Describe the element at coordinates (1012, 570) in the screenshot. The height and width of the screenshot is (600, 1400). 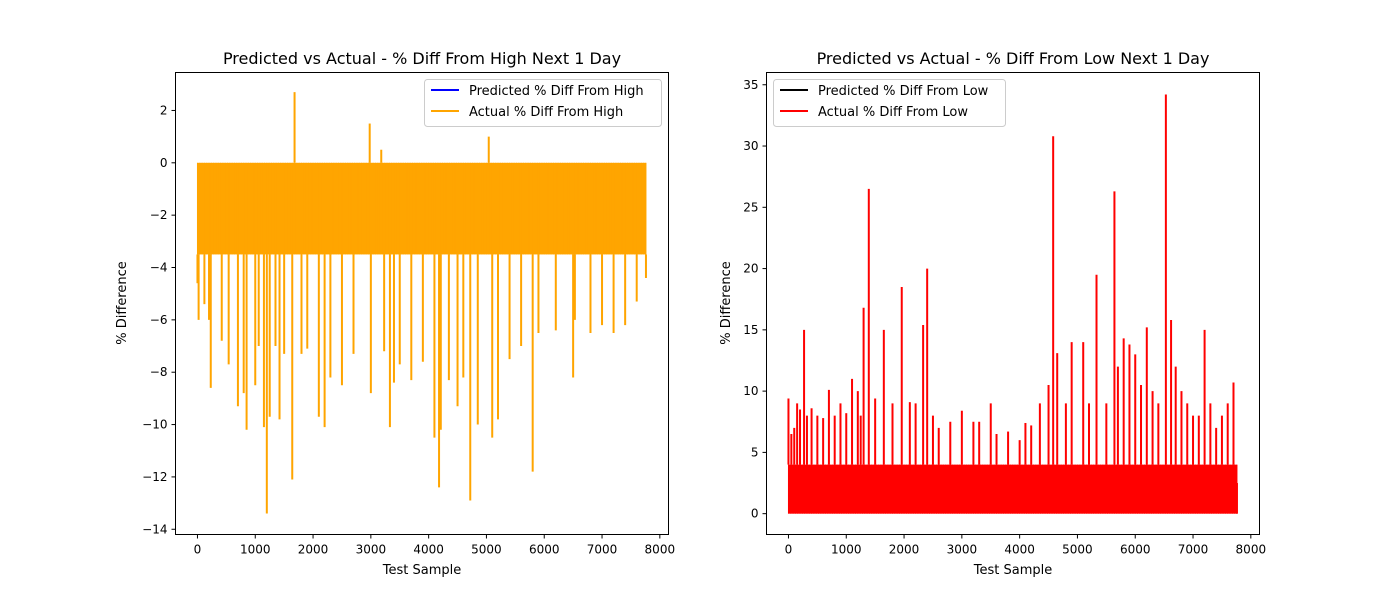
I see `x-axis-label-low: Test Sample` at that location.